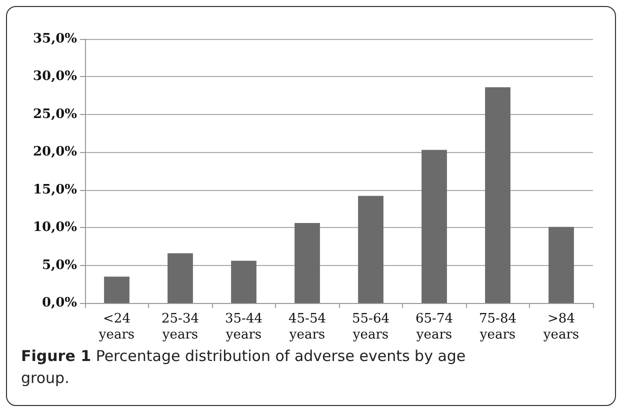  What do you see at coordinates (371, 327) in the screenshot?
I see `x-tick-label: 55-64 years` at bounding box center [371, 327].